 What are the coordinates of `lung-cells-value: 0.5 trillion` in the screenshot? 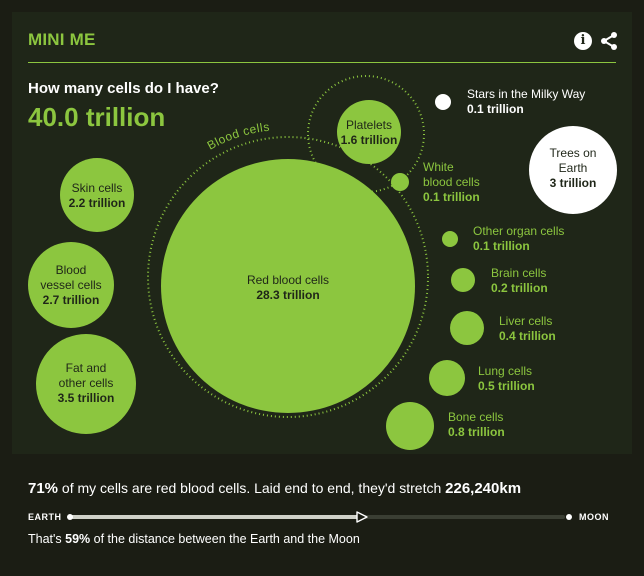 It's located at (506, 386).